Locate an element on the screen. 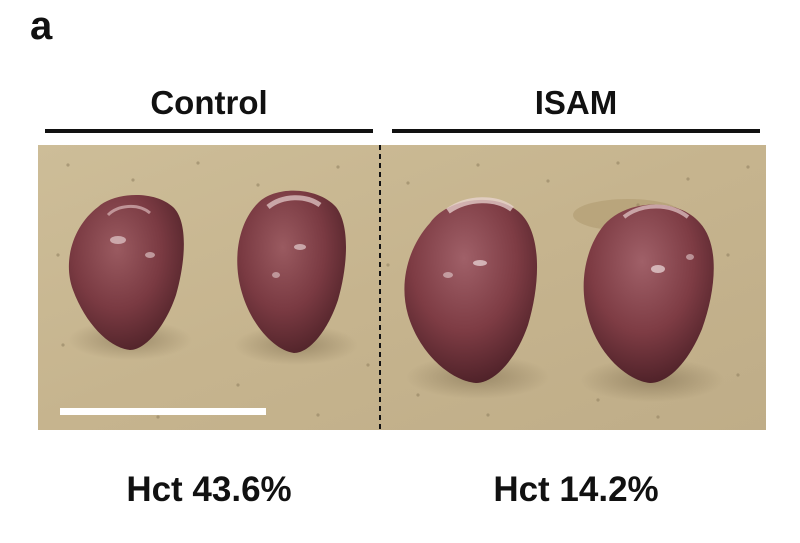 The image size is (800, 543). group-label-control: Control is located at coordinates (209, 102).